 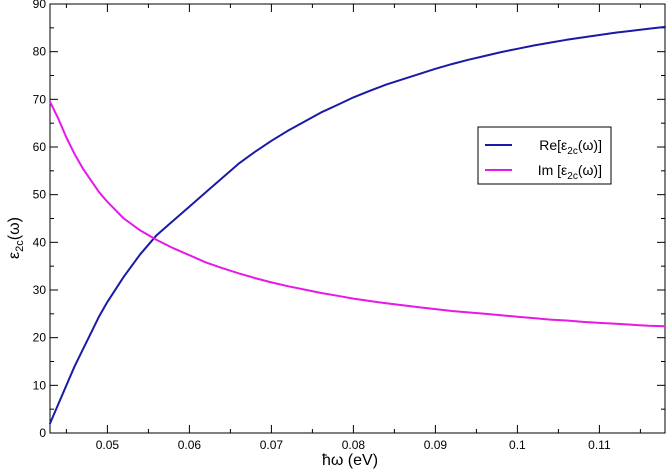 I want to click on legend-label-re: Re[ε2c(ω)], so click(x=570, y=147).